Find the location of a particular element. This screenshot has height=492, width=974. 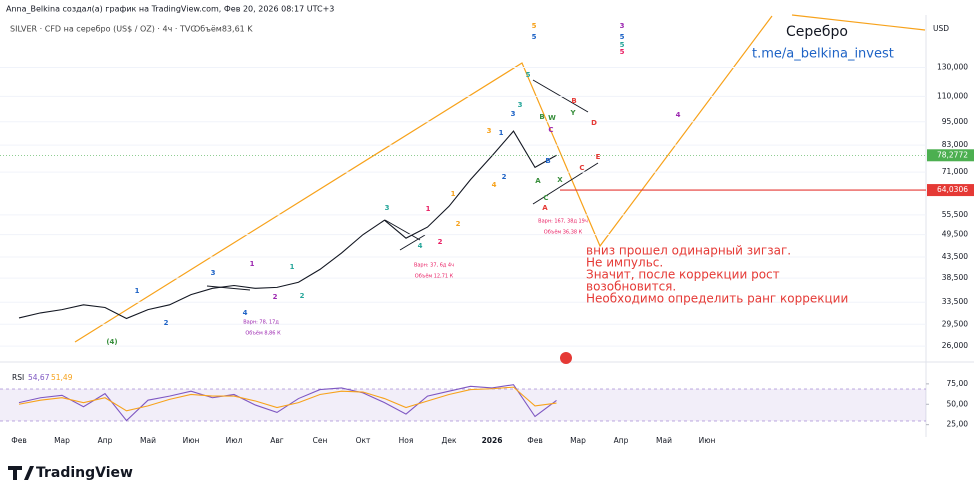

x-tick-label: Авг is located at coordinates (277, 440).